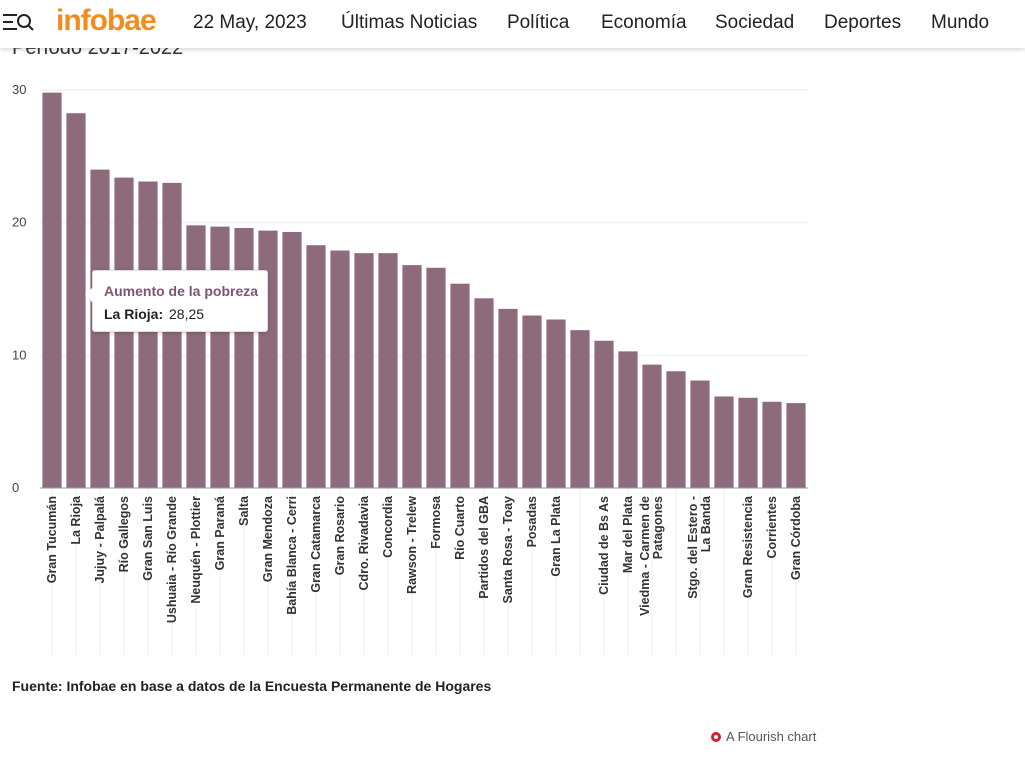  What do you see at coordinates (436, 522) in the screenshot?
I see `x-tick-label: Formosa` at bounding box center [436, 522].